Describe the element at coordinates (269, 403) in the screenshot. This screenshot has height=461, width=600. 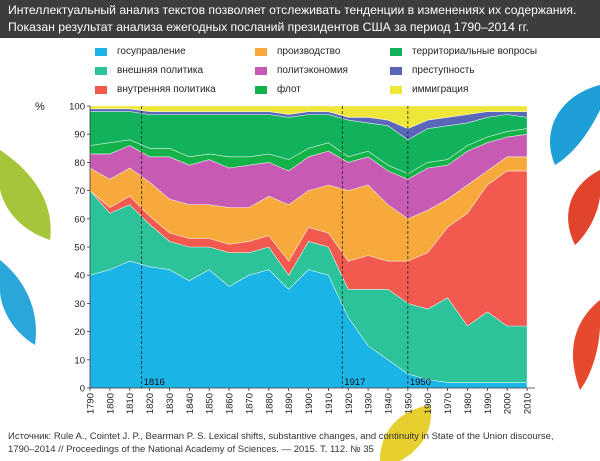
I see `x-tick-label: 1880` at that location.